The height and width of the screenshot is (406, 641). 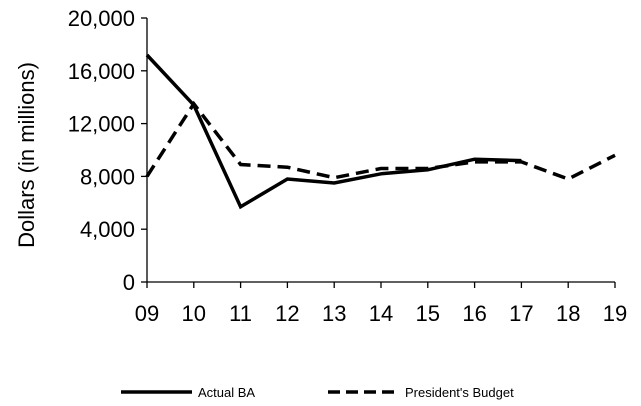 I want to click on x-tick-label: 18, so click(x=568, y=313).